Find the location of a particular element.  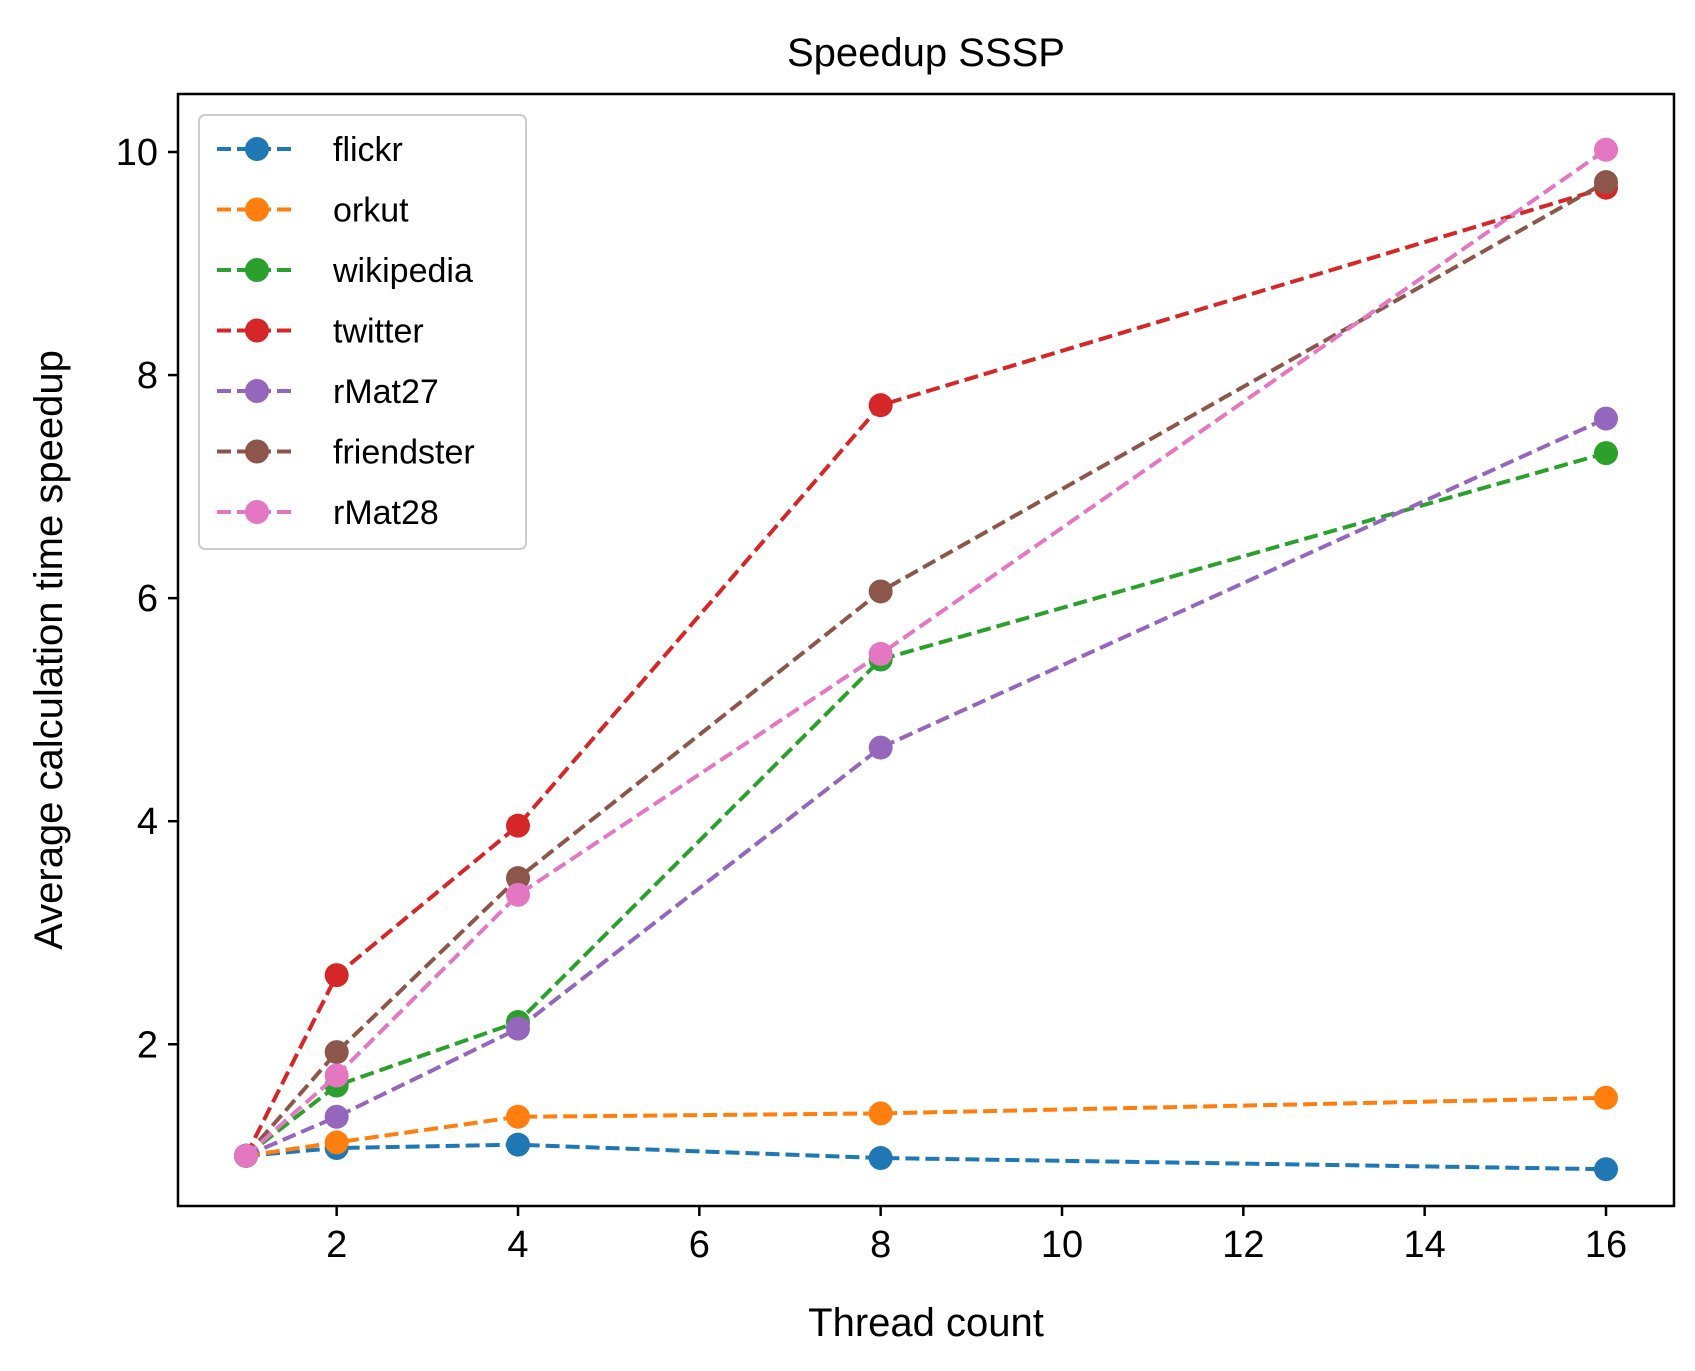

legend-entry-wikipedia: wikipedia is located at coordinates (345, 271).